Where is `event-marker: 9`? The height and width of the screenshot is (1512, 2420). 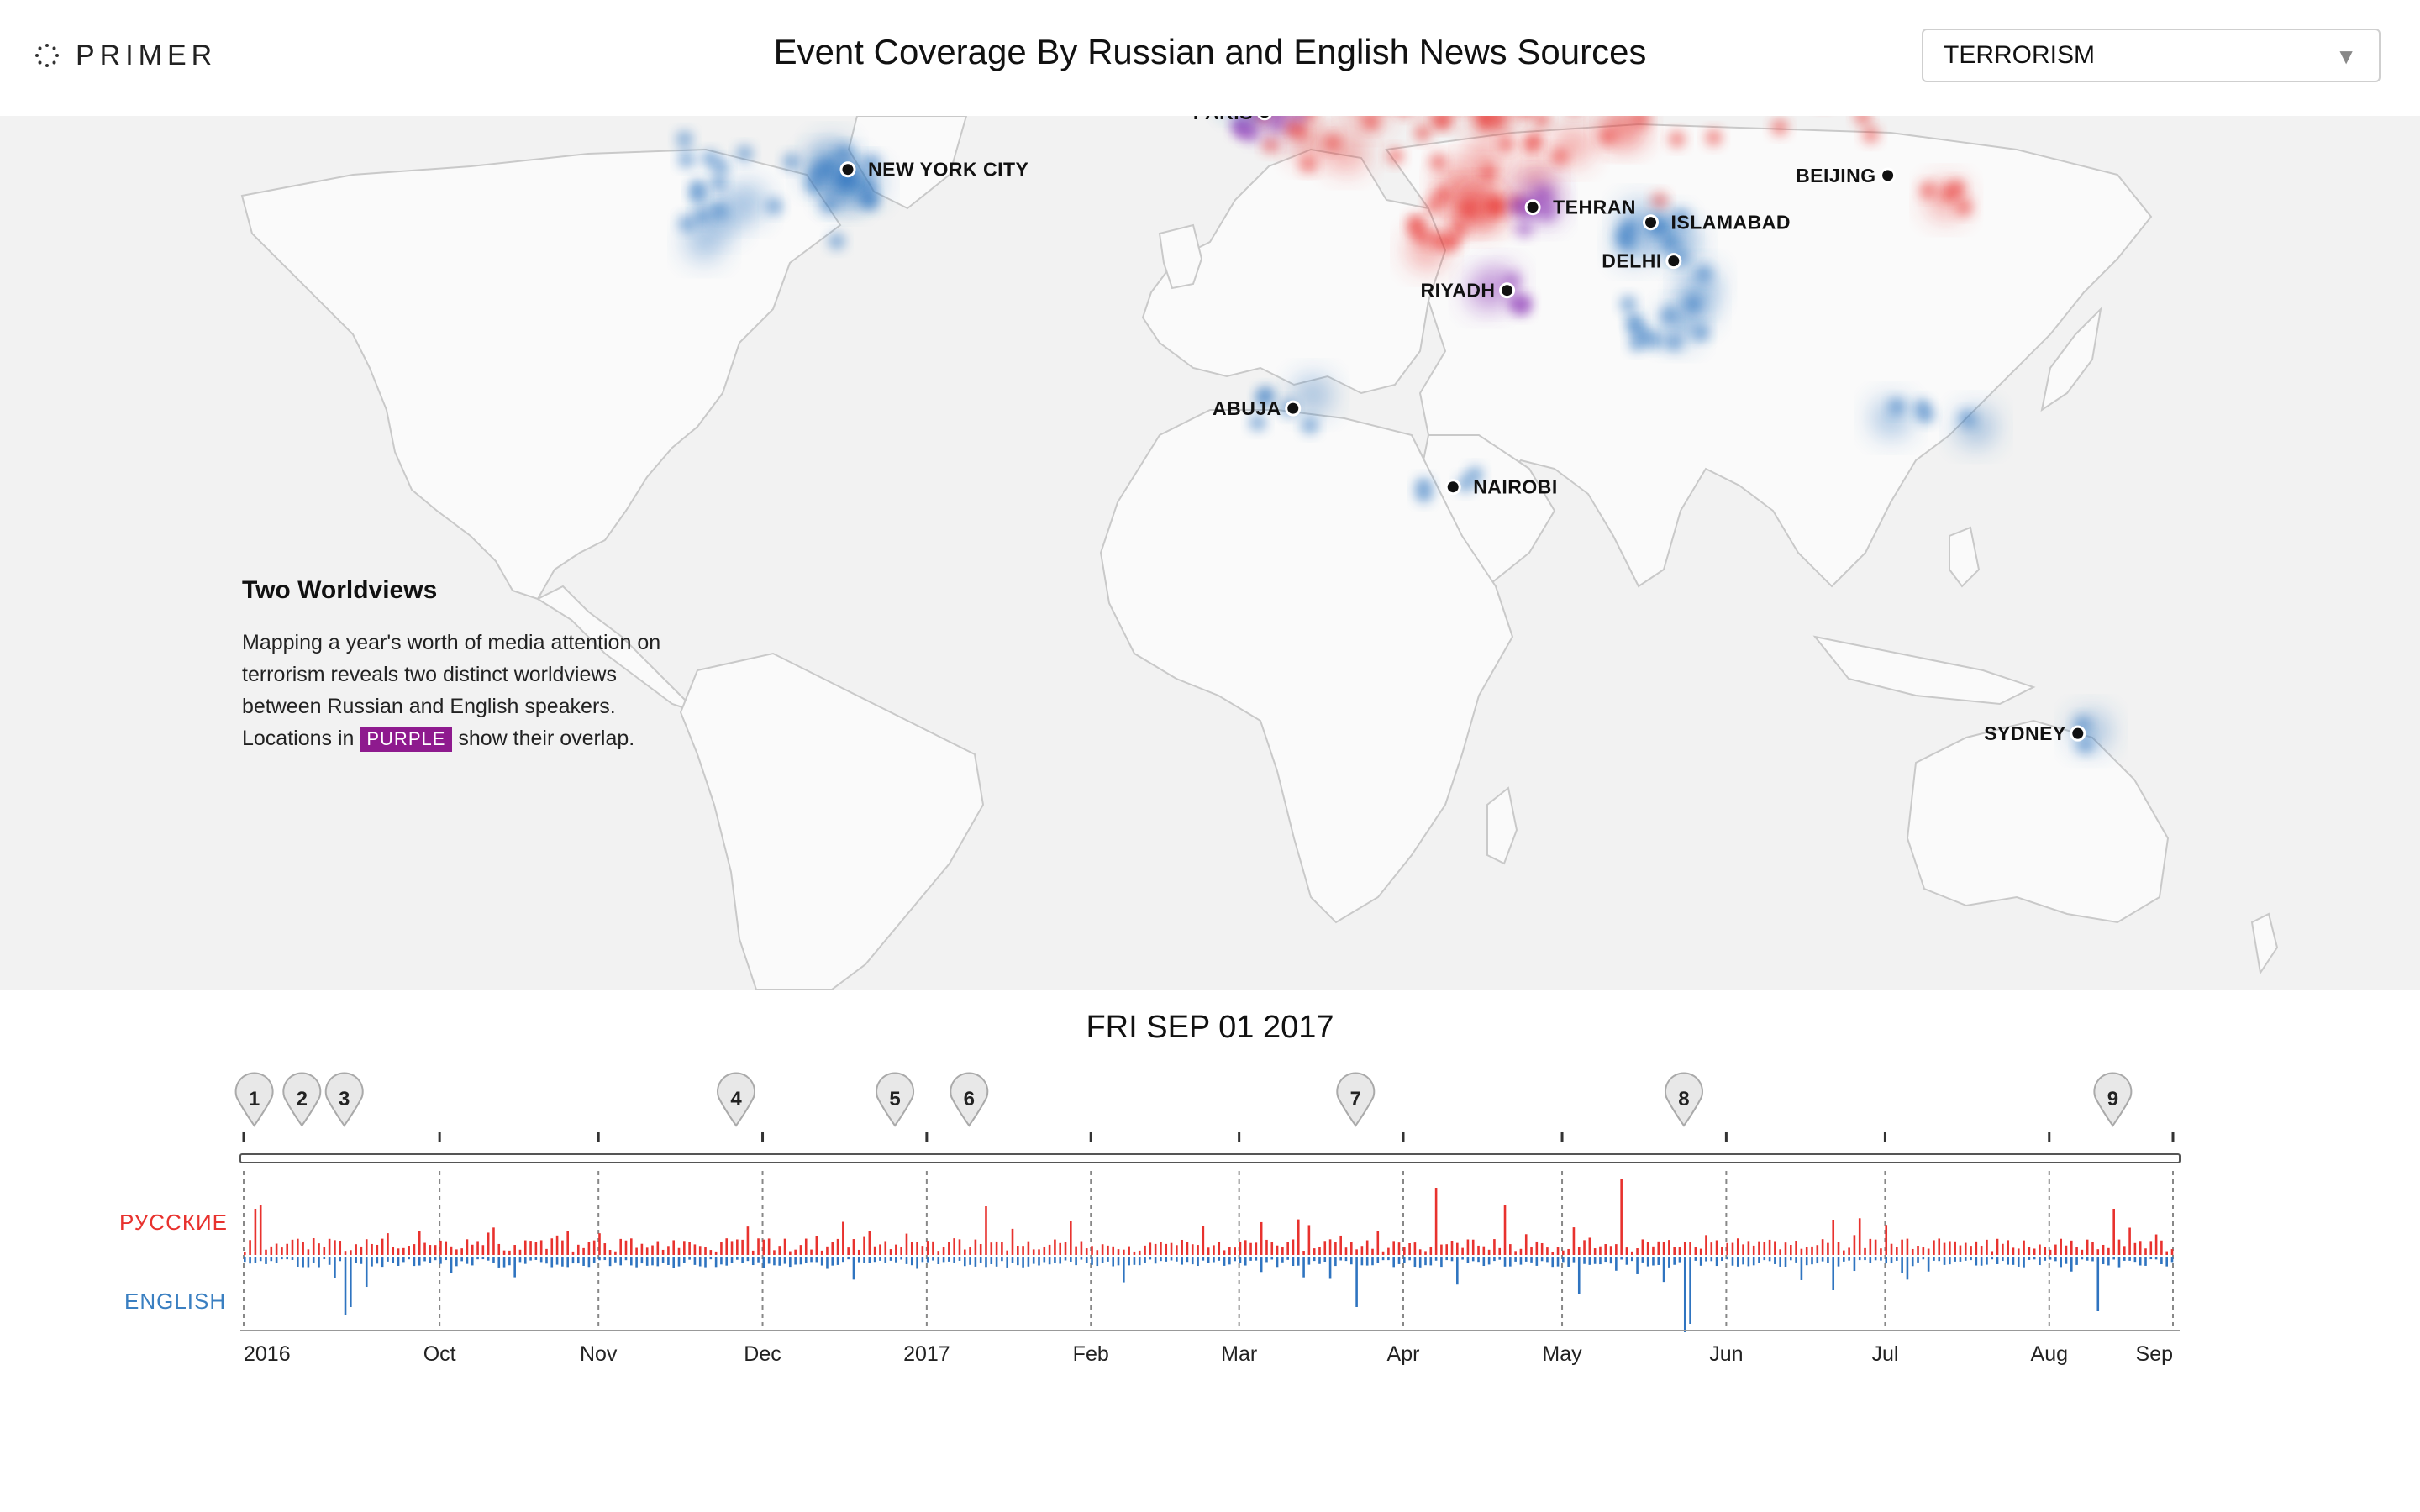
event-marker: 9 is located at coordinates (2113, 1099).